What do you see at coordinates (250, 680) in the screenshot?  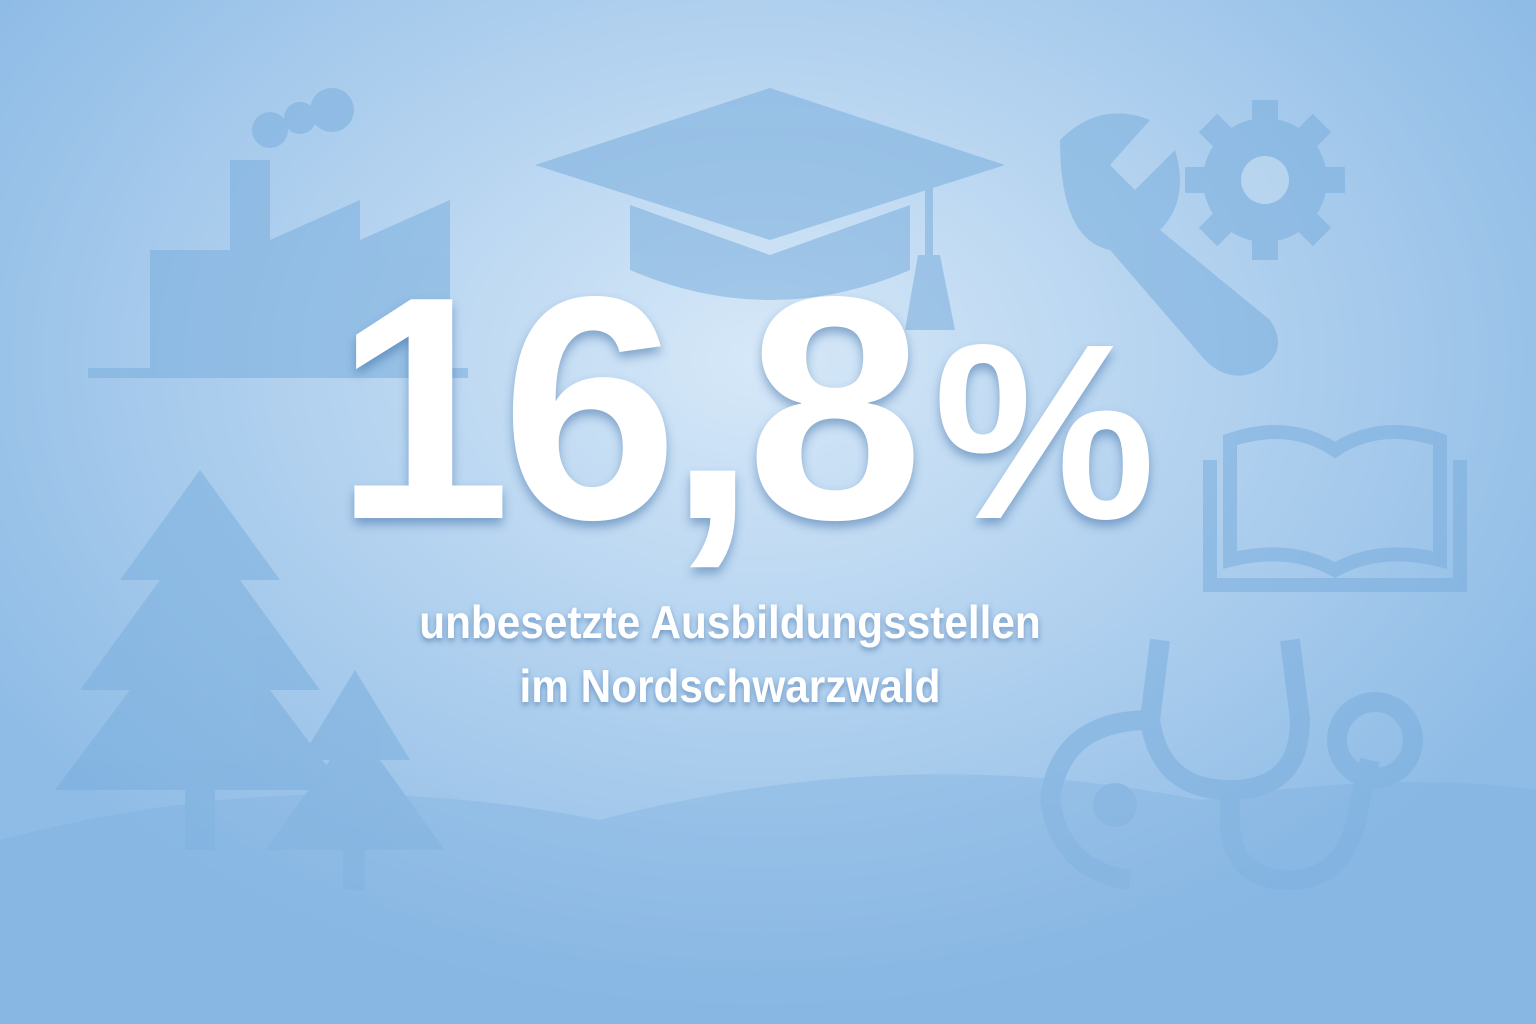 I see `fir-tree-icon` at bounding box center [250, 680].